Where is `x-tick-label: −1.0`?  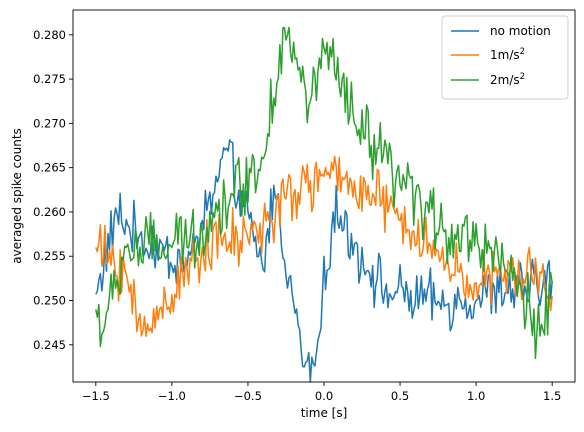
x-tick-label: −1.0 is located at coordinates (172, 396).